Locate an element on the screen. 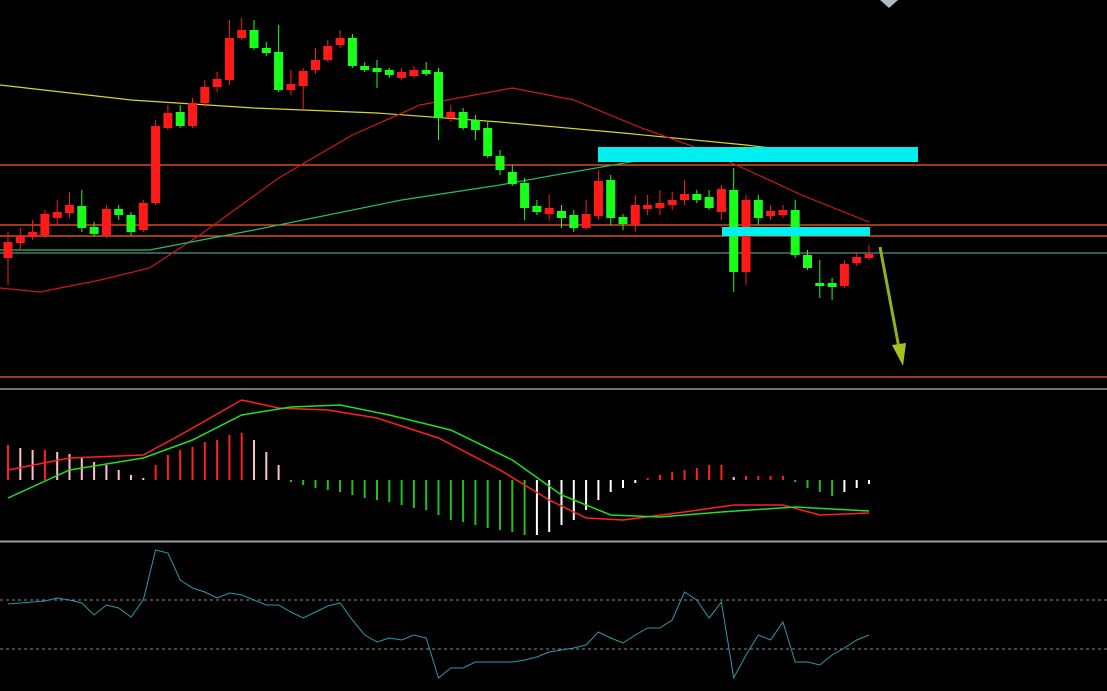 This screenshot has width=1107, height=691. oscillator-line is located at coordinates (438, 614).